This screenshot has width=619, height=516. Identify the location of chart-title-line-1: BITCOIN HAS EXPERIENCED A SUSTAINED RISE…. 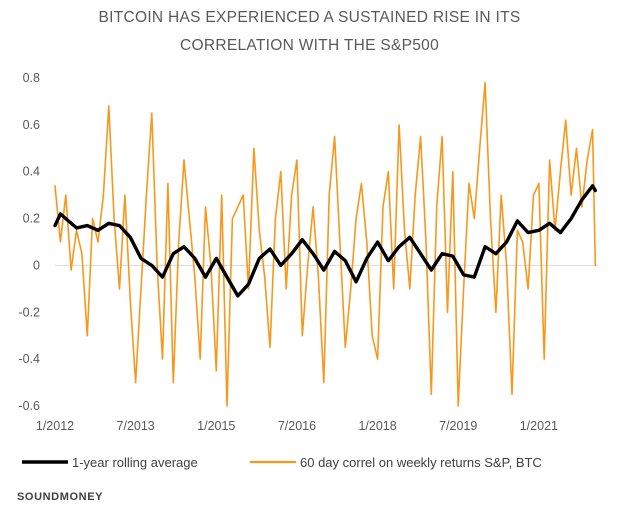
(309, 17).